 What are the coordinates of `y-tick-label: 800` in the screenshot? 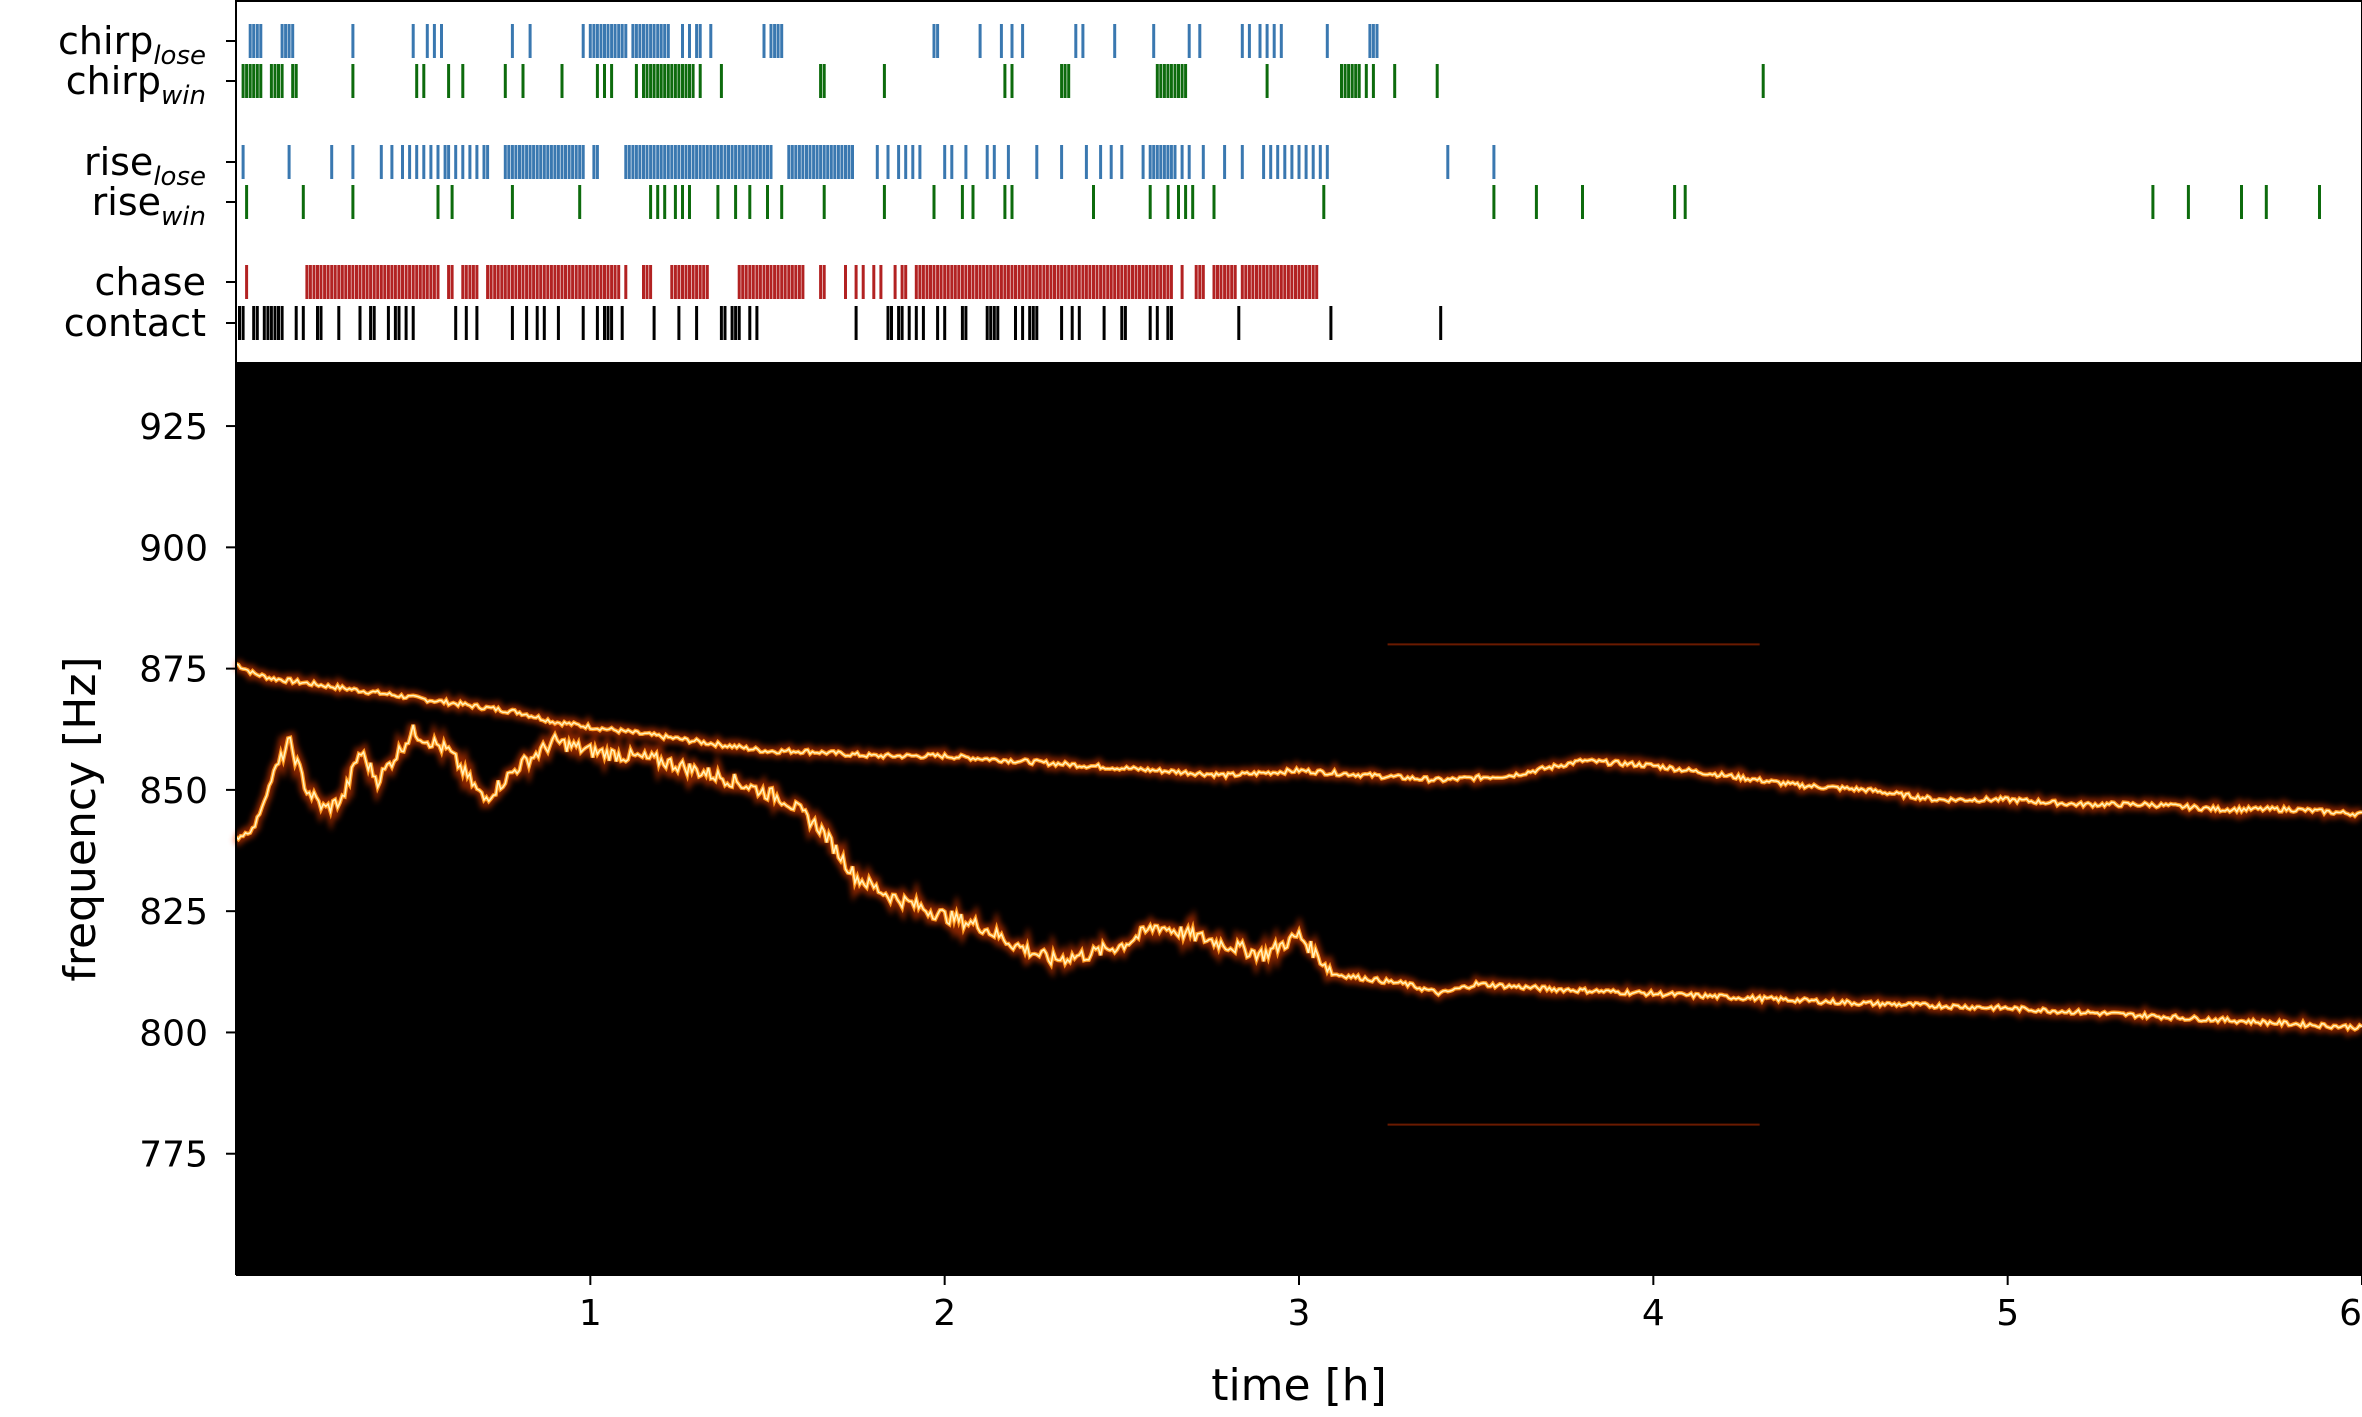 It's located at (173, 1033).